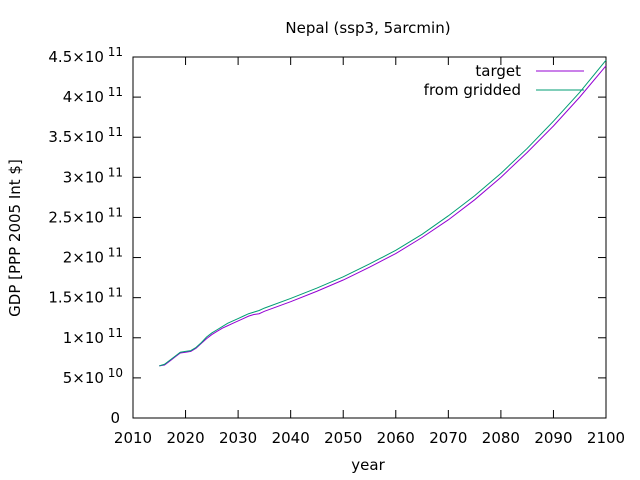 This screenshot has height=480, width=640. I want to click on legend-label: target, so click(498, 71).